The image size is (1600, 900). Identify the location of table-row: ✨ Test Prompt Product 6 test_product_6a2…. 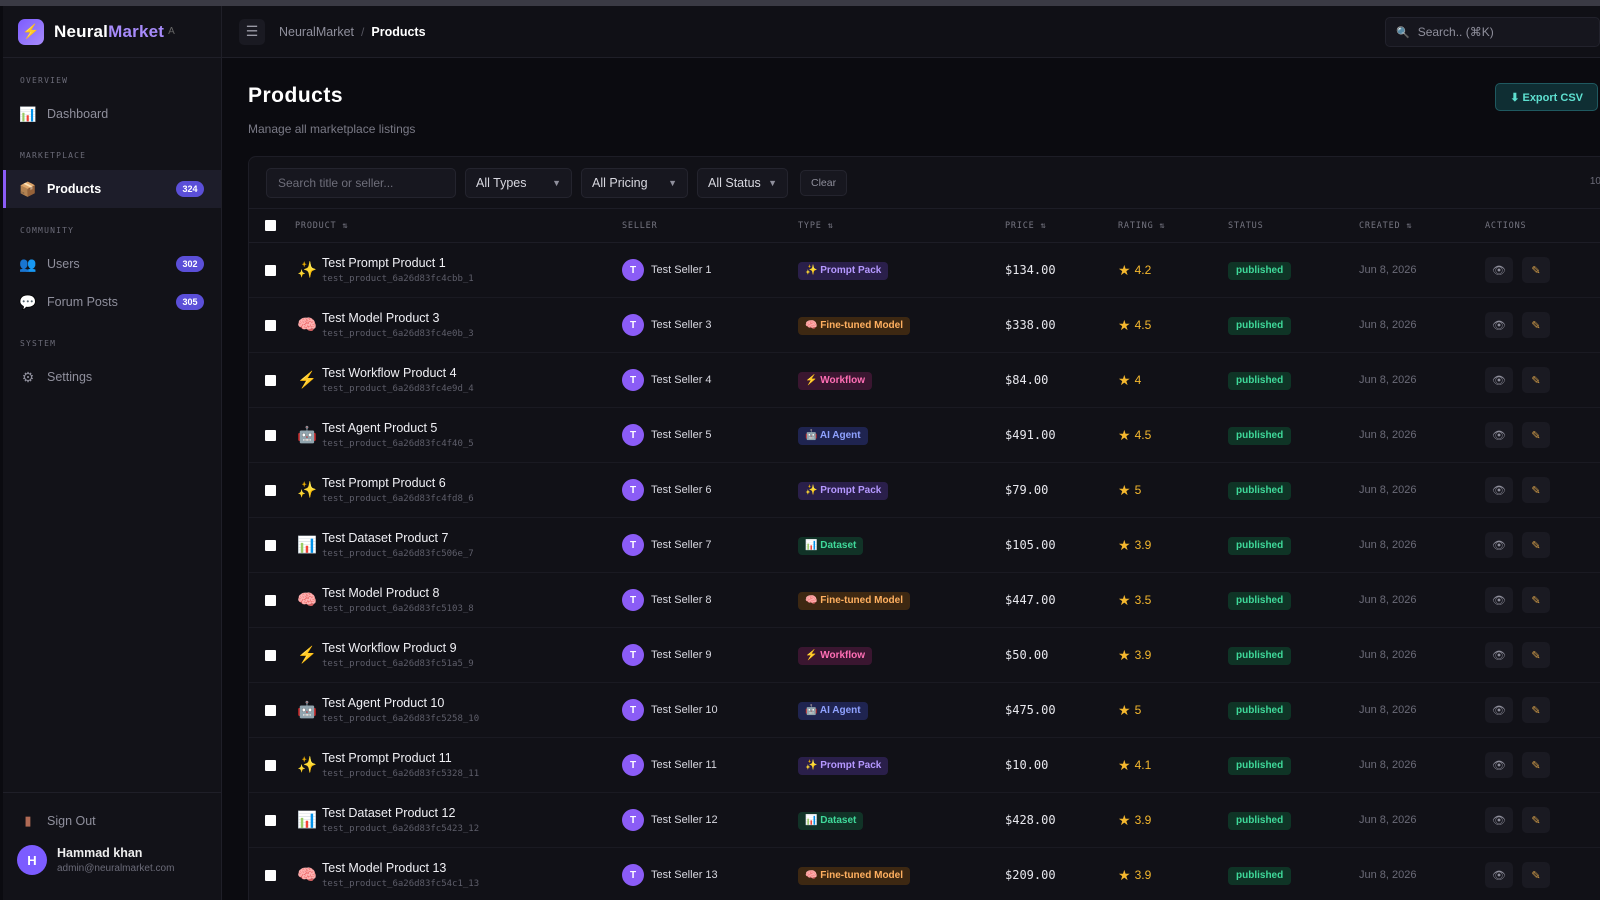
(924, 490).